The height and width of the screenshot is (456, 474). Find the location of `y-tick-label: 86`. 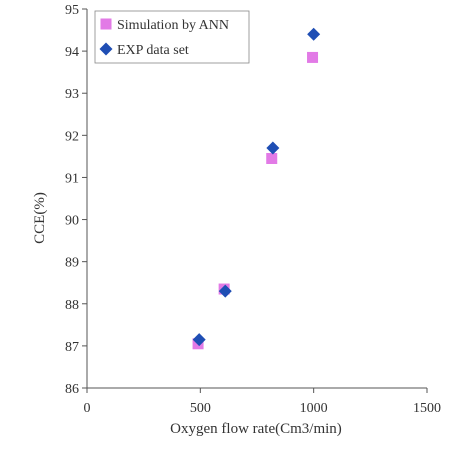

y-tick-label: 86 is located at coordinates (72, 389).